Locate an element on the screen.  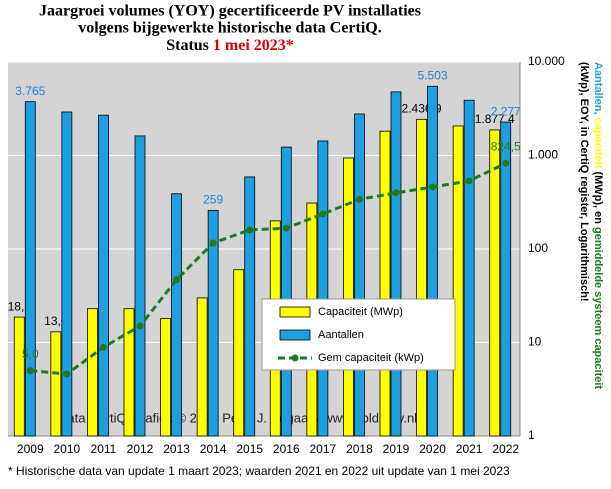
x-tick-label: 2010 is located at coordinates (67, 449).